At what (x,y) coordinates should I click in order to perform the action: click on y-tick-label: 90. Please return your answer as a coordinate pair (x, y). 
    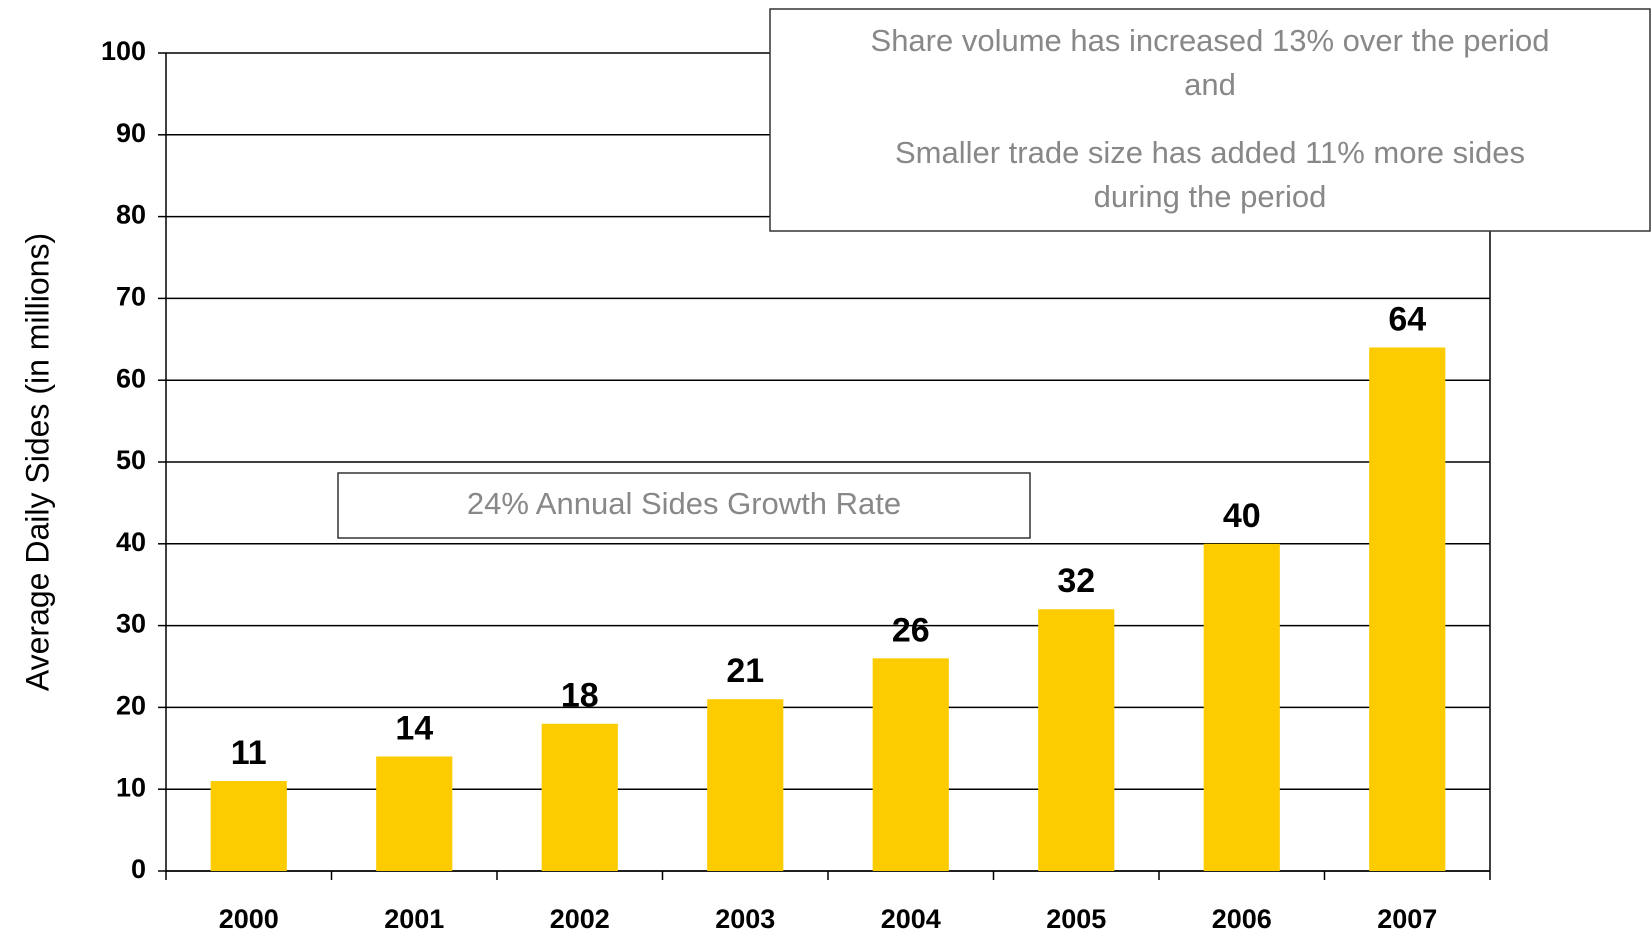
    Looking at the image, I should click on (131, 133).